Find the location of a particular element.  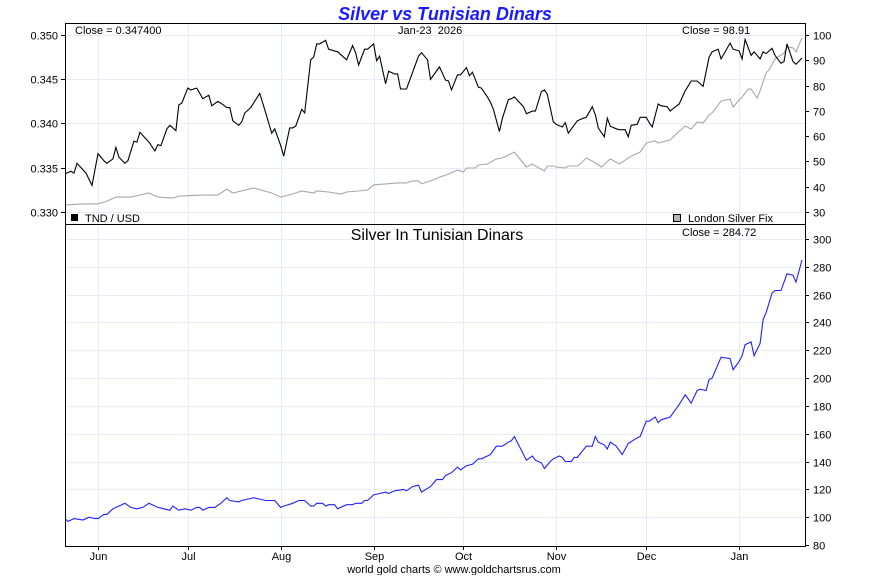

y-left-tick-label: 0.350 is located at coordinates (44, 37).